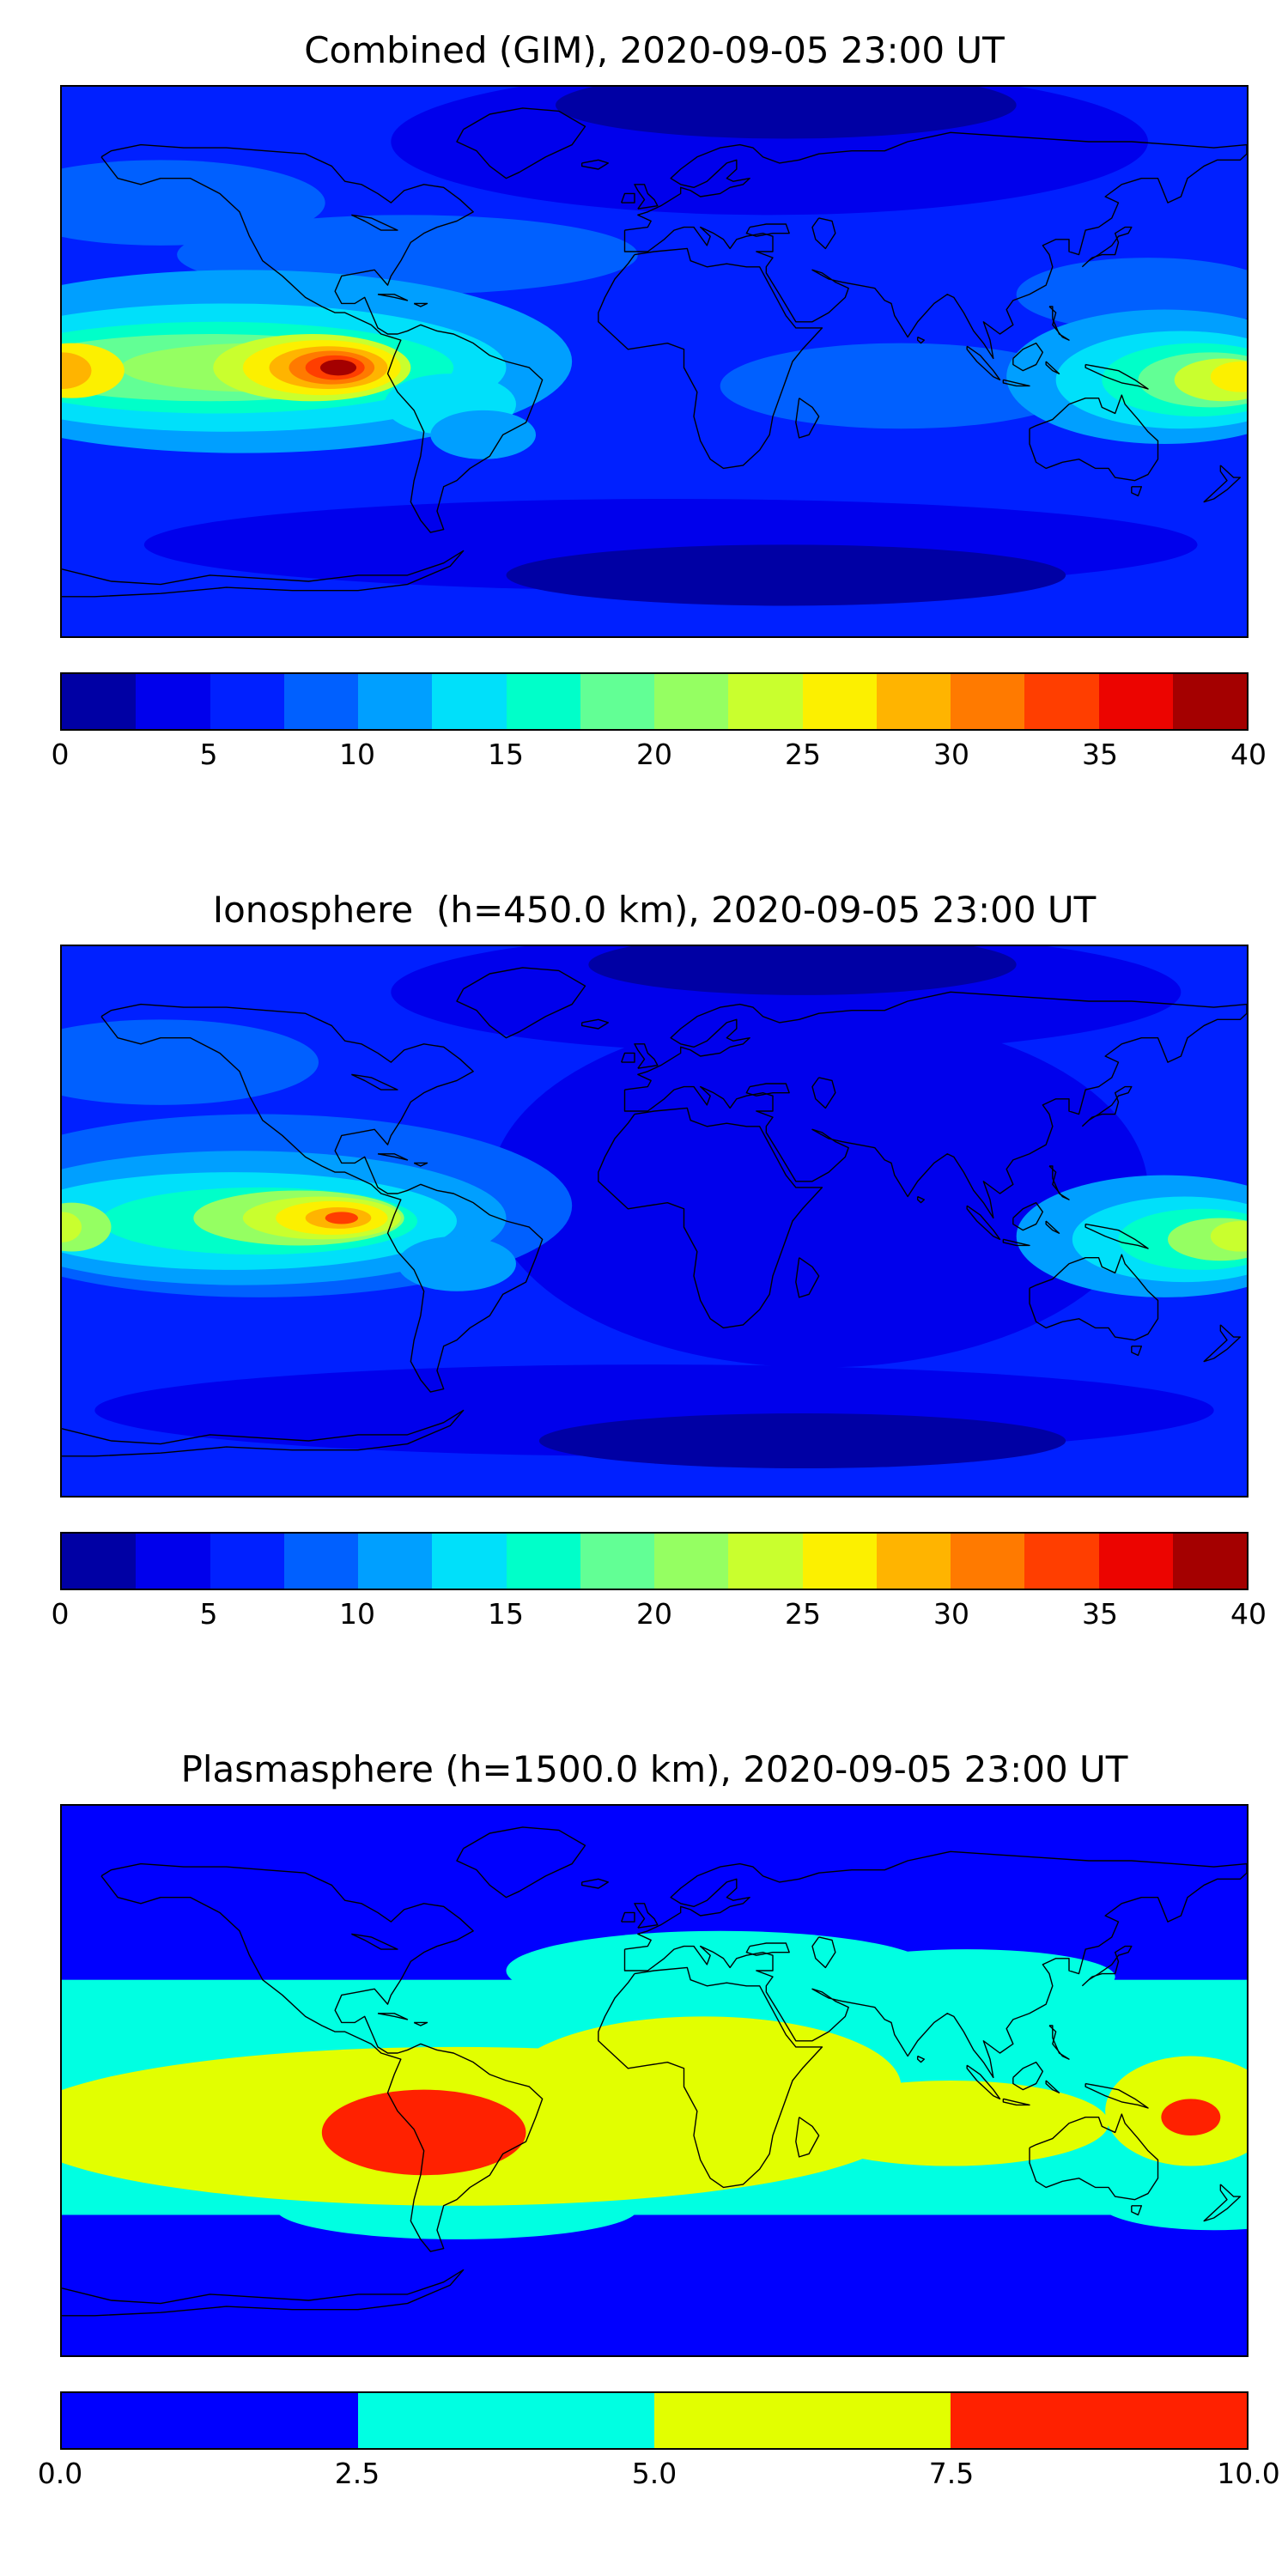 The width and height of the screenshot is (1288, 2576). I want to click on colorbar-tick-label: 7.5, so click(951, 2473).